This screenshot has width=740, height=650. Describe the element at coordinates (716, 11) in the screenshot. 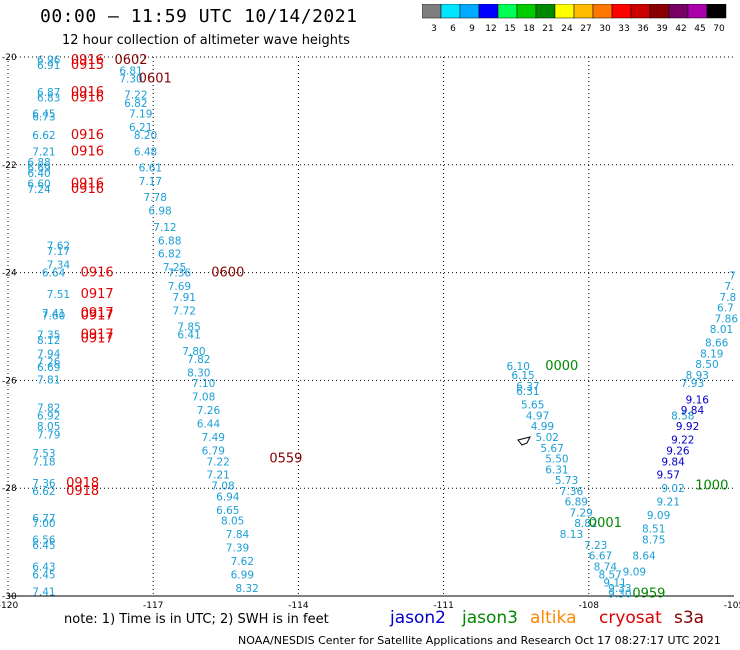

I see `colorbar-swatch` at that location.